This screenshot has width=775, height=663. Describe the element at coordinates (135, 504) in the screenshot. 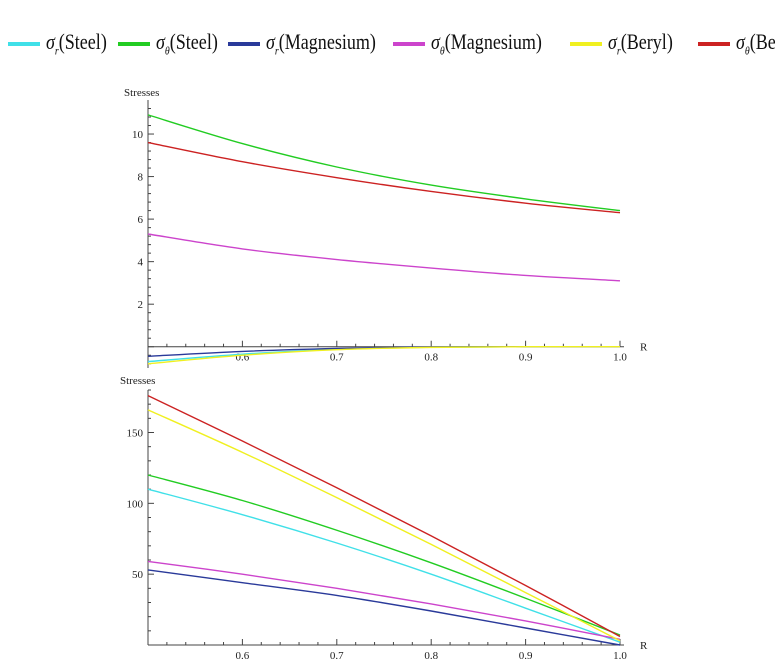

I see `y-tick-label: 100` at that location.